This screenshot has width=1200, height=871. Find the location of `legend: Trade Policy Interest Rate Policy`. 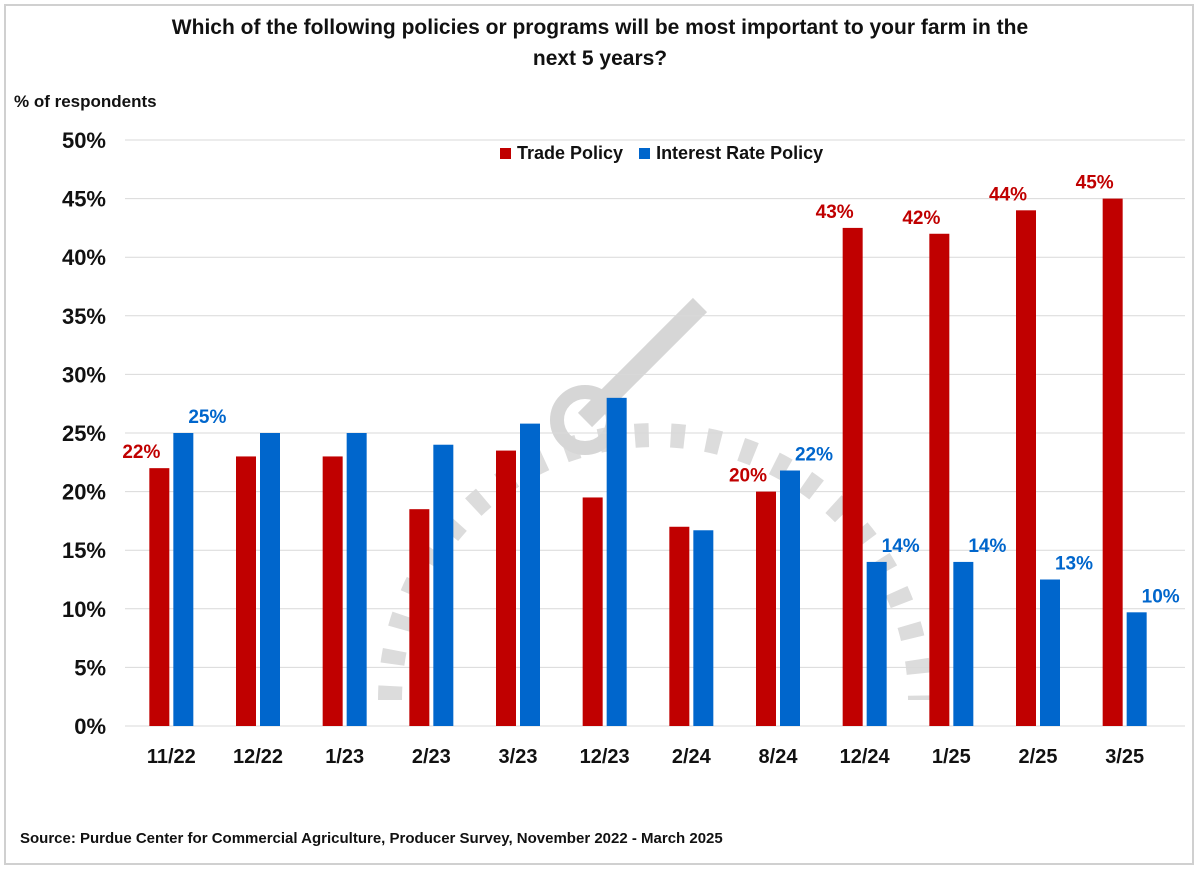

legend: Trade Policy Interest Rate Policy is located at coordinates (661, 153).